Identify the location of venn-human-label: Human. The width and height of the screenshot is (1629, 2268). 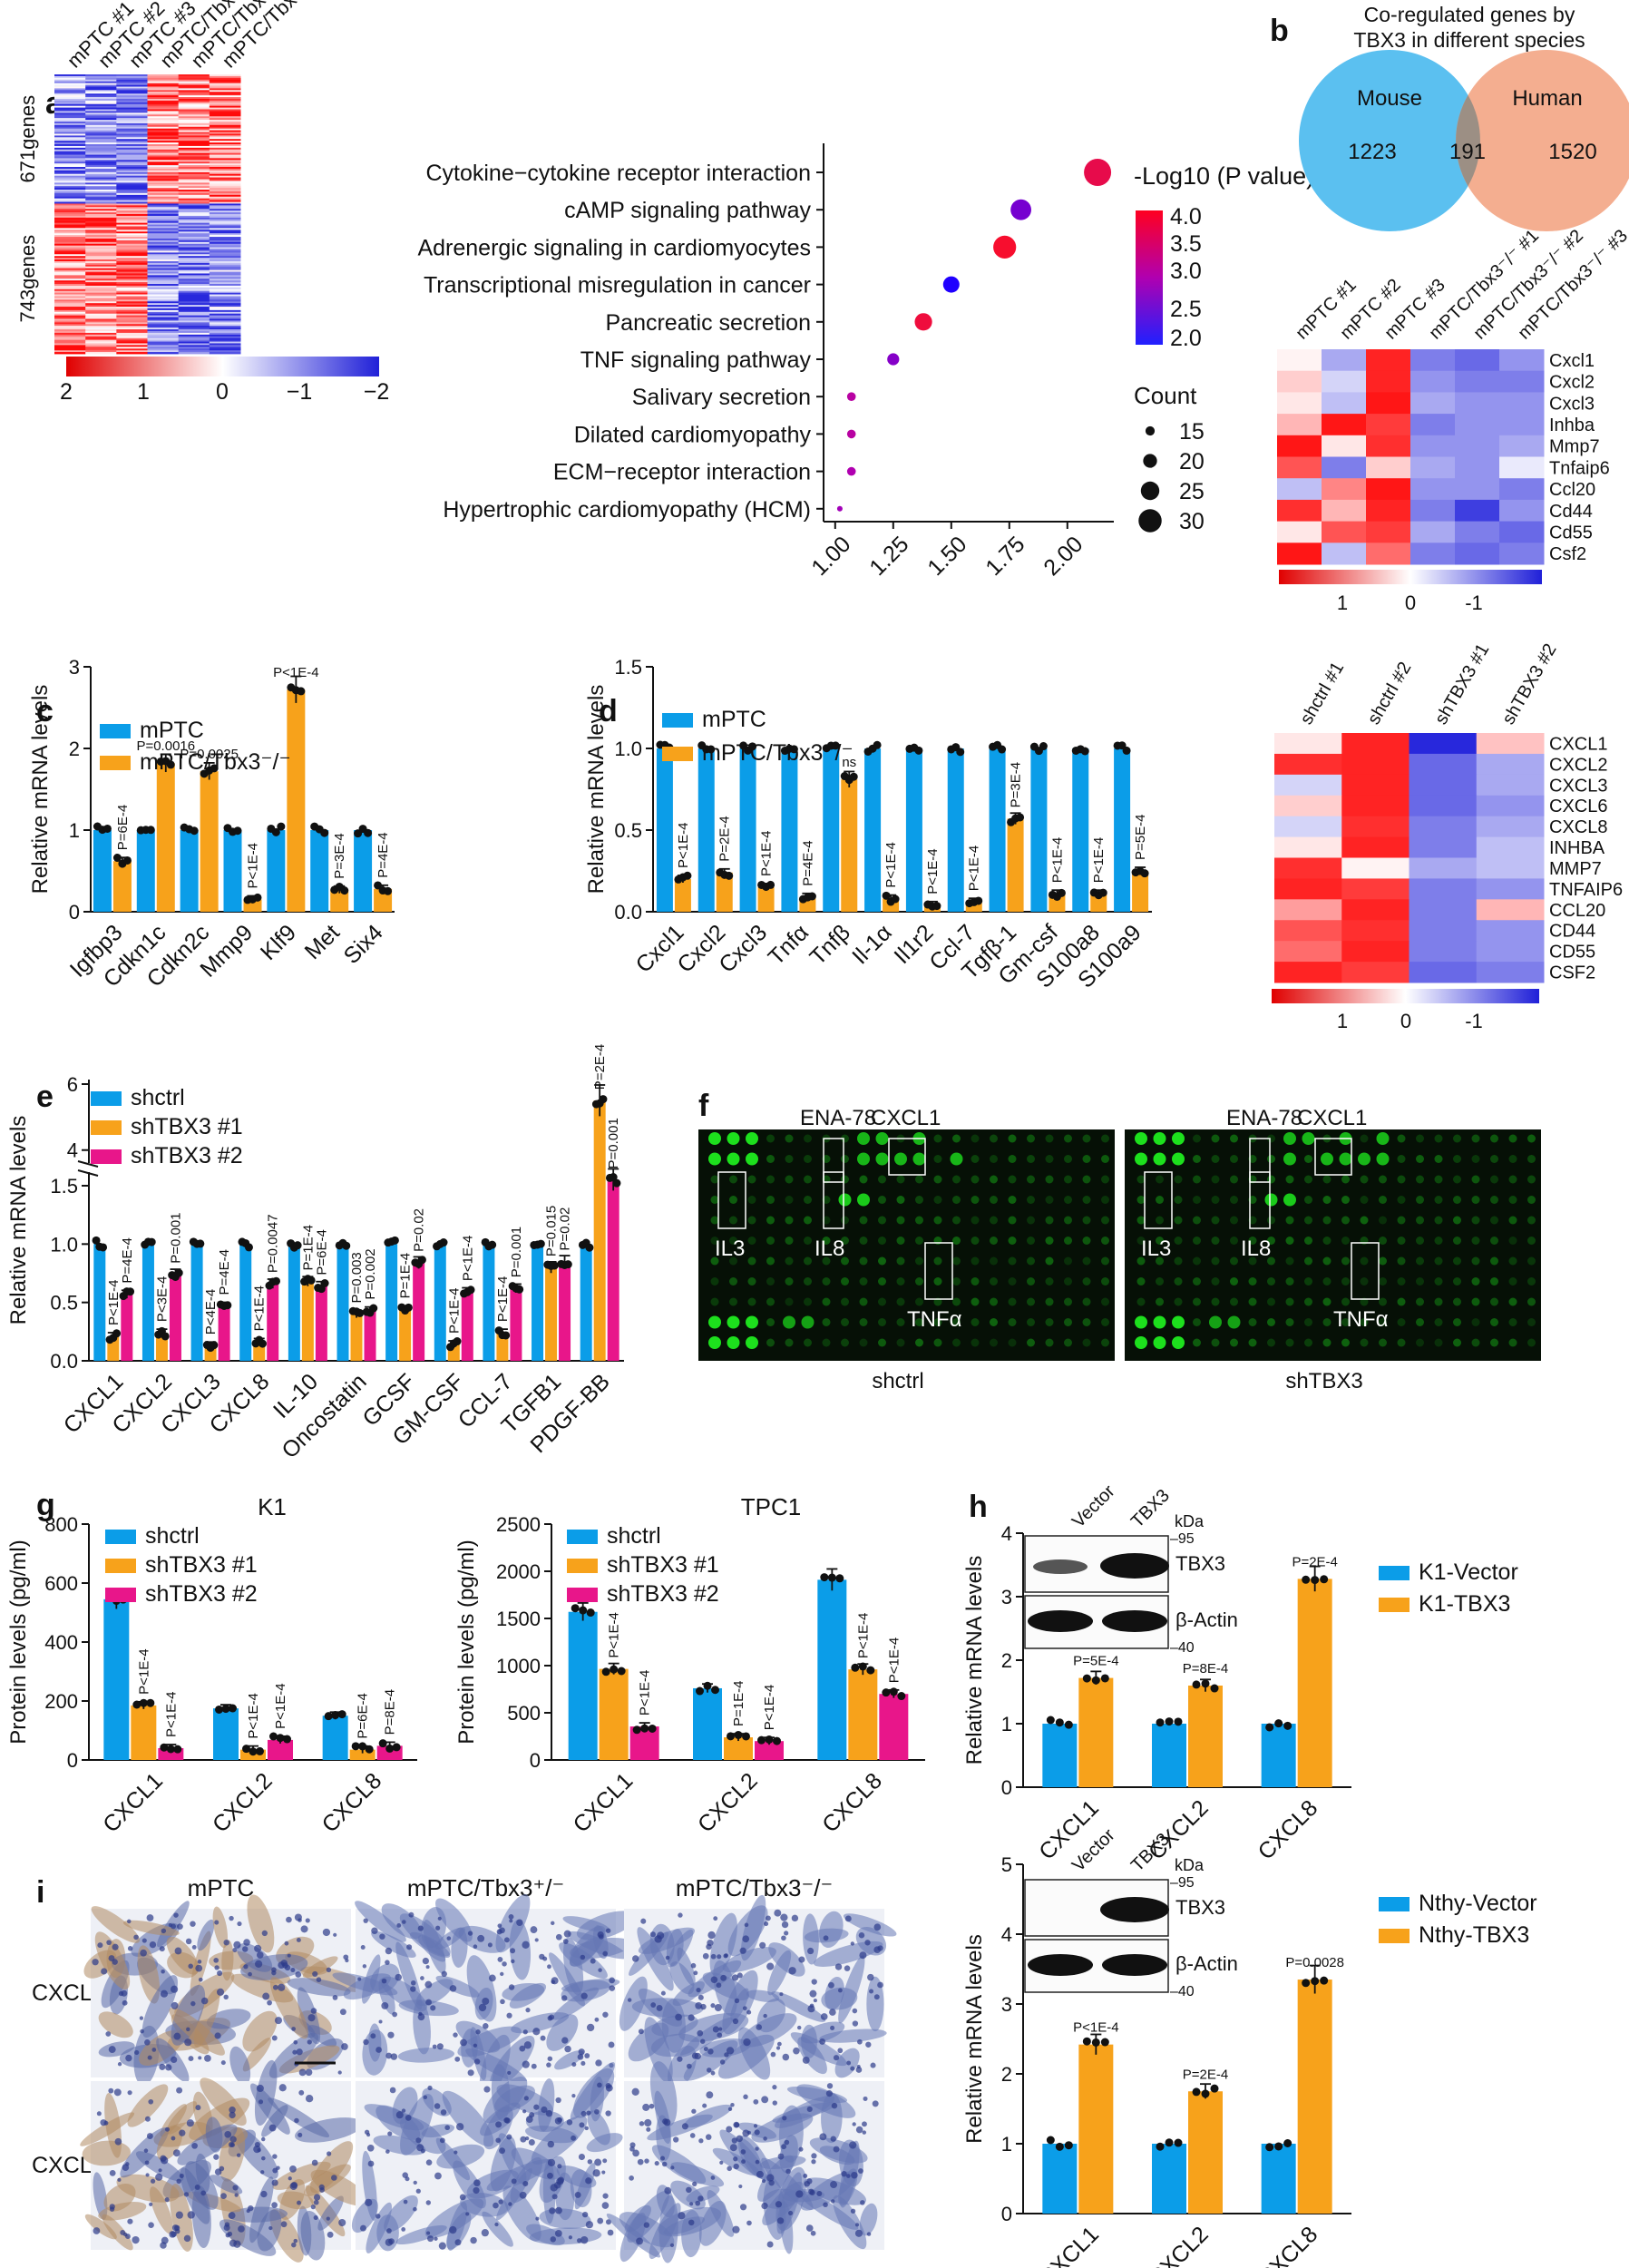
(1547, 99).